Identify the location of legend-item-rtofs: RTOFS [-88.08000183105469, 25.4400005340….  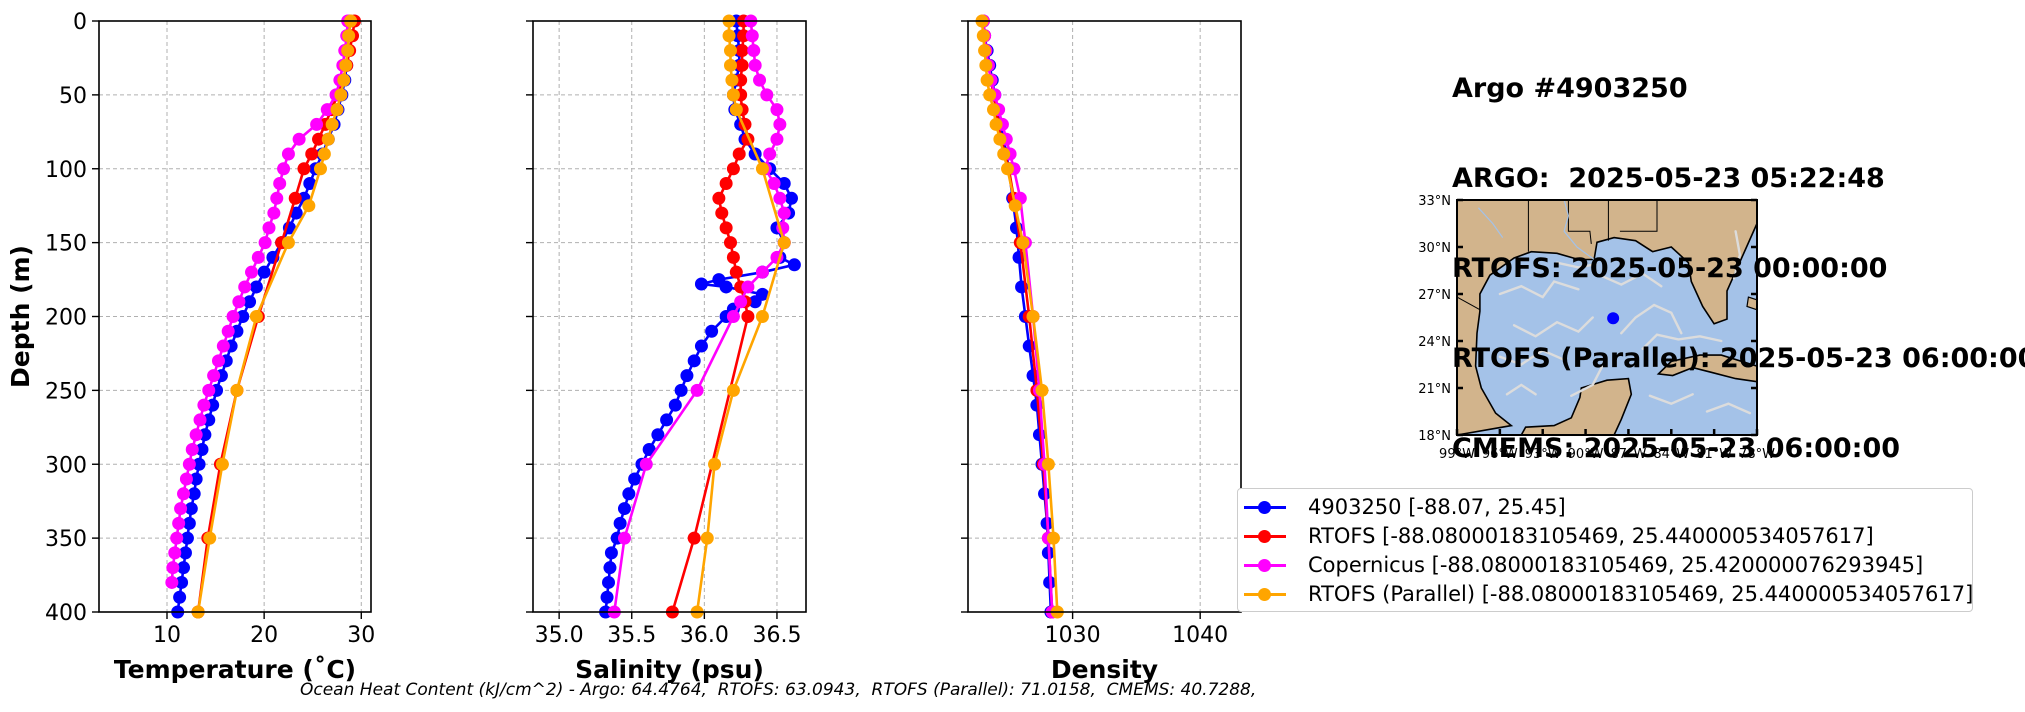
(1559, 536).